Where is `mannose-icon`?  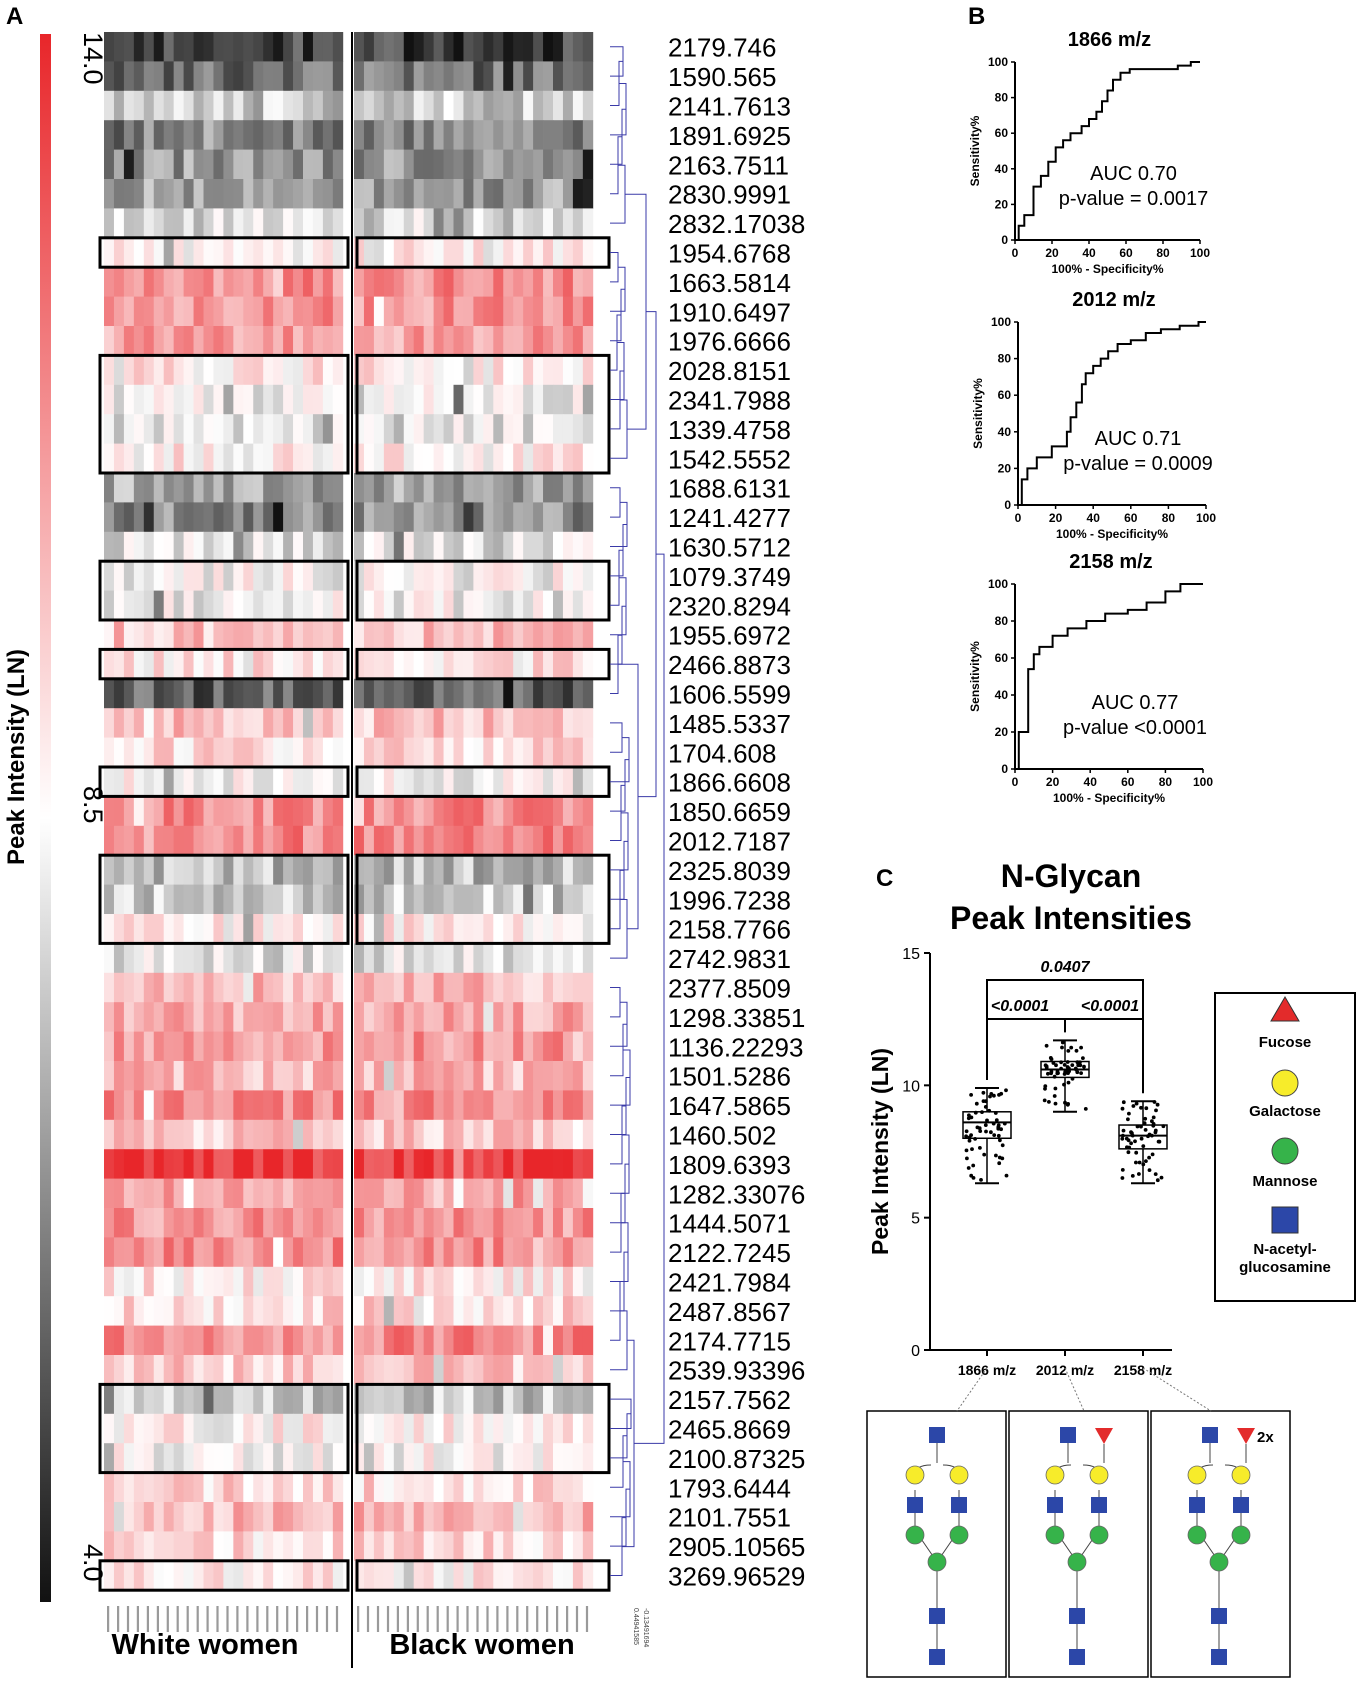
mannose-icon is located at coordinates (1219, 1562).